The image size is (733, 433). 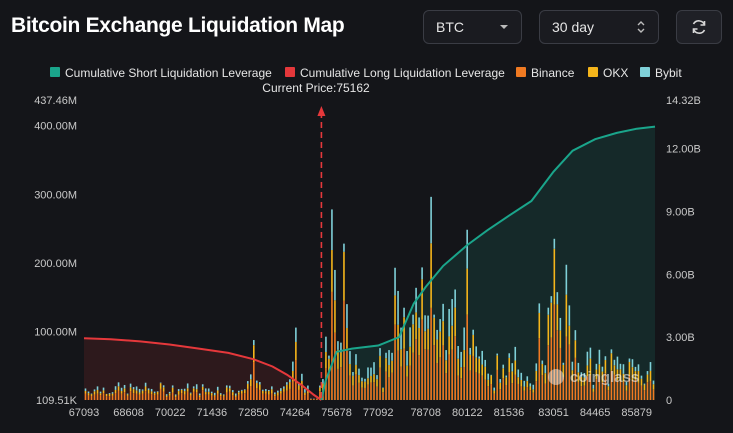 What do you see at coordinates (641, 27) in the screenshot?
I see `chevron-updown-icon` at bounding box center [641, 27].